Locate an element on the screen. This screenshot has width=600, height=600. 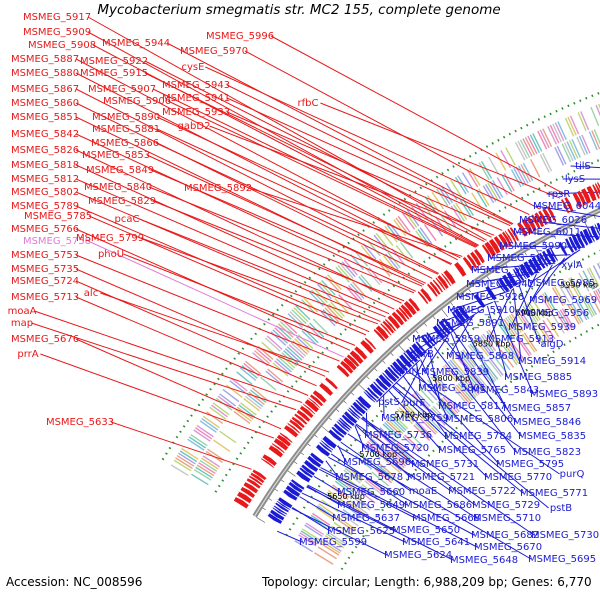
reverse-gene-label: MSMEG_5857 is located at coordinates (537, 408).